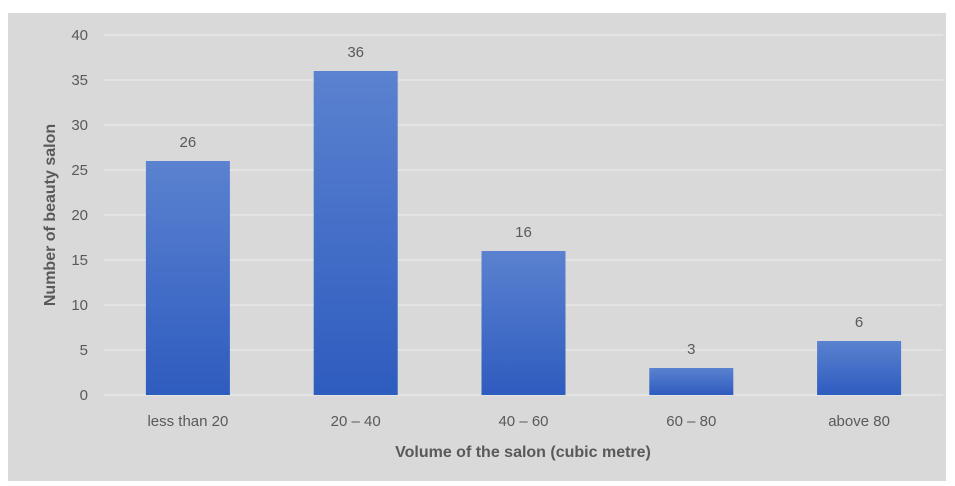 The width and height of the screenshot is (955, 486). Describe the element at coordinates (355, 52) in the screenshot. I see `data-label: 36` at that location.